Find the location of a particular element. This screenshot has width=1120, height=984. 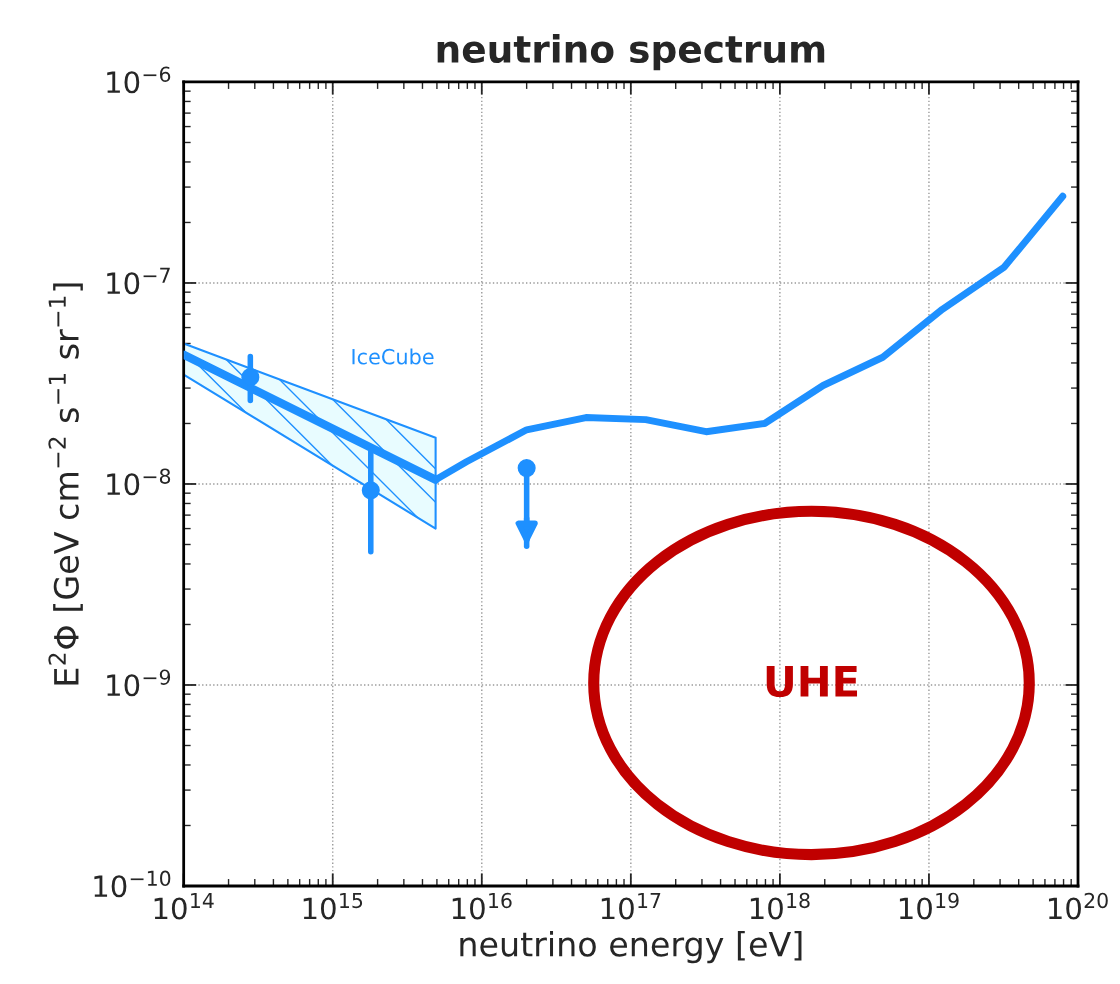

x-tick-label: 10$^{20}$ is located at coordinates (1078, 906).